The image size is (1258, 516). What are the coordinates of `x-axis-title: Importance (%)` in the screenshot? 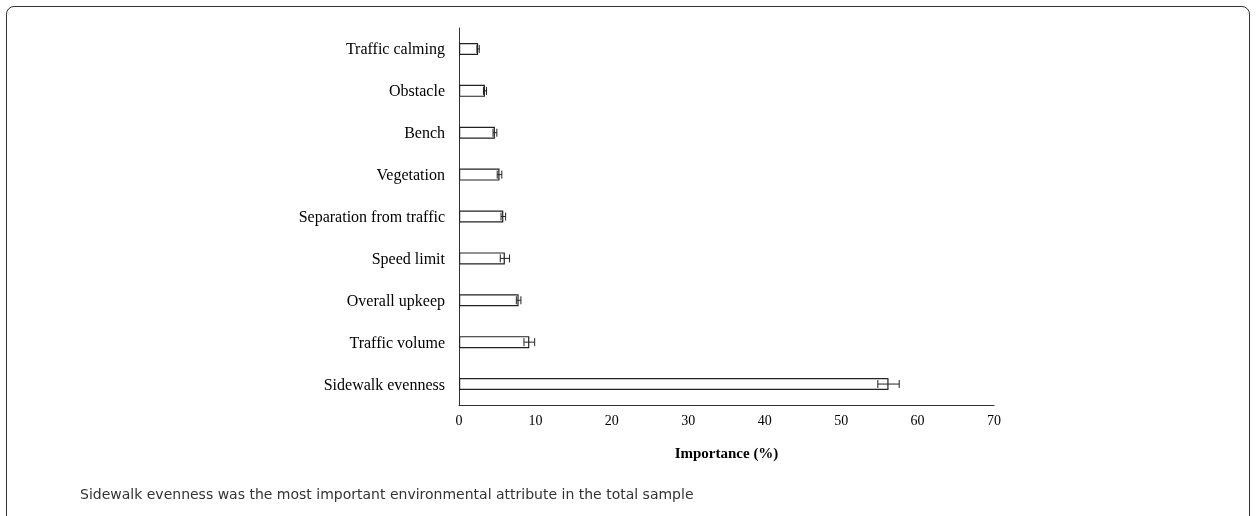 It's located at (726, 453).